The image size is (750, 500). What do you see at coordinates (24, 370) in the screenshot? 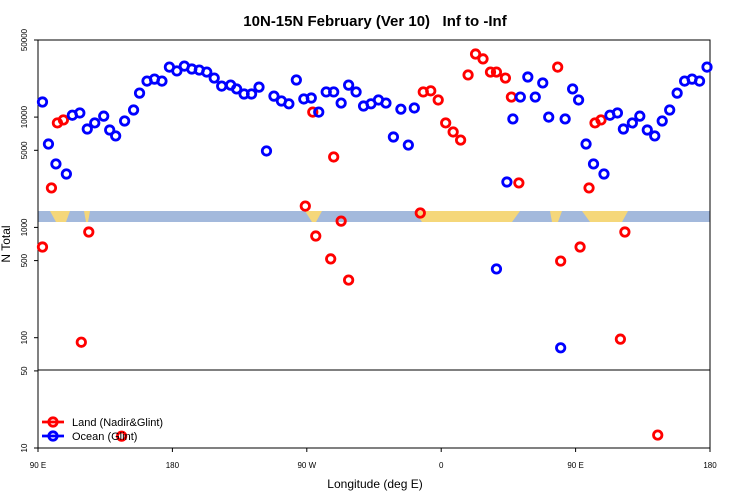
I see `y-tick-label: 50` at bounding box center [24, 370].